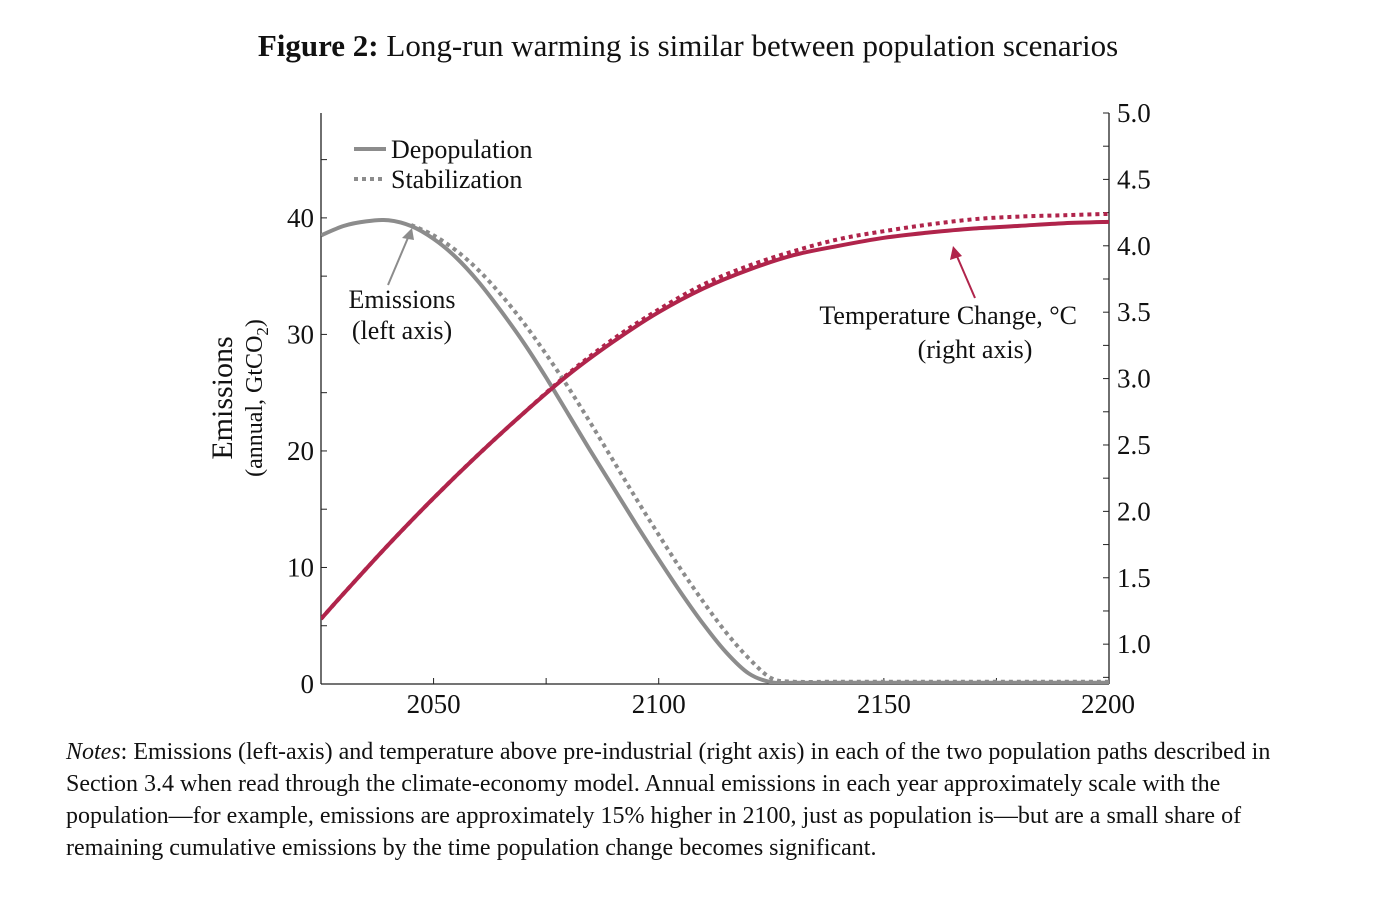 This screenshot has width=1376, height=914. I want to click on left-axis-subtitle: (annual, GtCO2), so click(257, 398).